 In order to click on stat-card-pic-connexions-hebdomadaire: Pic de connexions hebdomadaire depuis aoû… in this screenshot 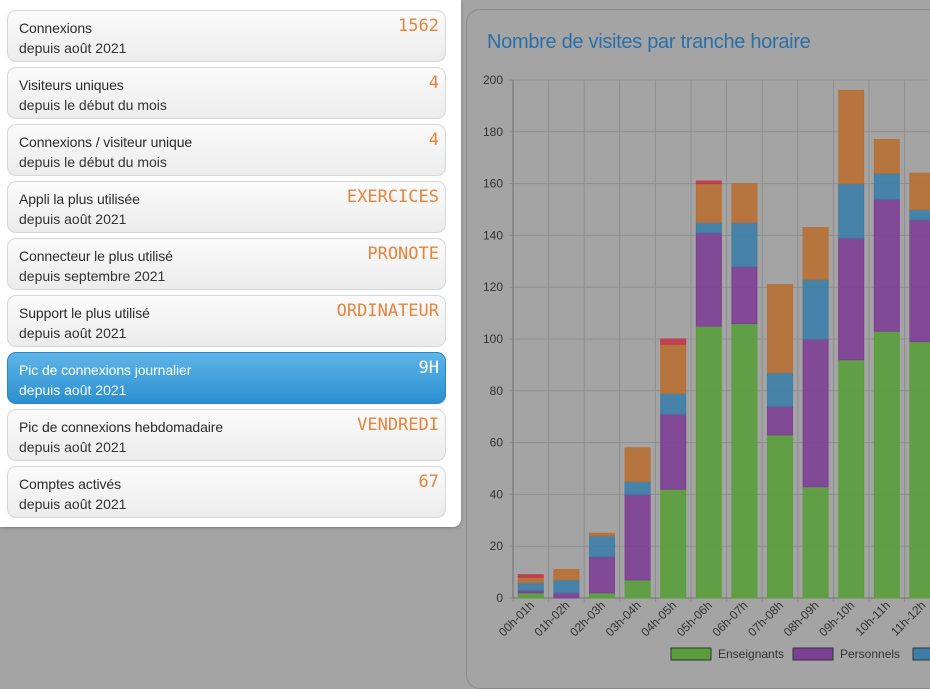, I will do `click(226, 435)`.